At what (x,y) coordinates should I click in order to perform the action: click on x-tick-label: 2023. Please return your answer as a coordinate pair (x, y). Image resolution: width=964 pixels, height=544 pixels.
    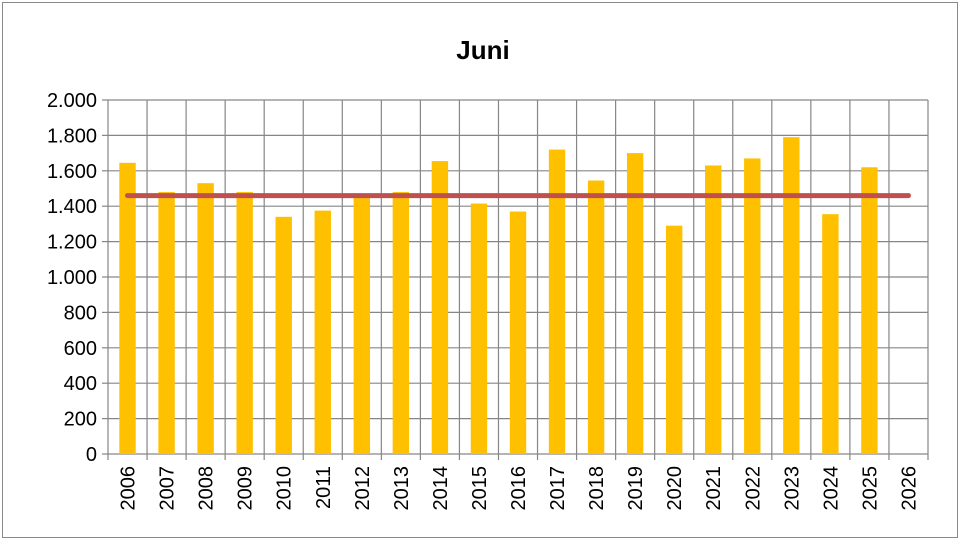
    Looking at the image, I should click on (792, 488).